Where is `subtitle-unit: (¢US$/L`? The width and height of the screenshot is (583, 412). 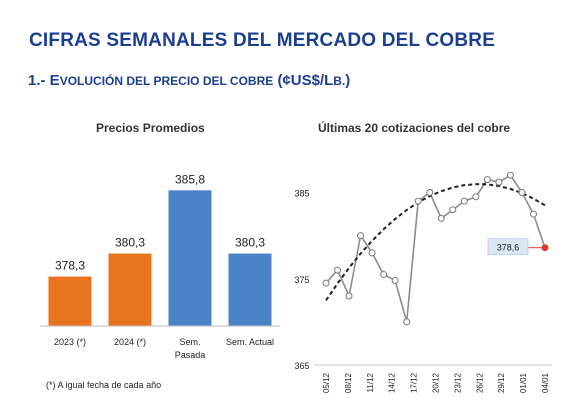 subtitle-unit: (¢US$/L is located at coordinates (303, 80).